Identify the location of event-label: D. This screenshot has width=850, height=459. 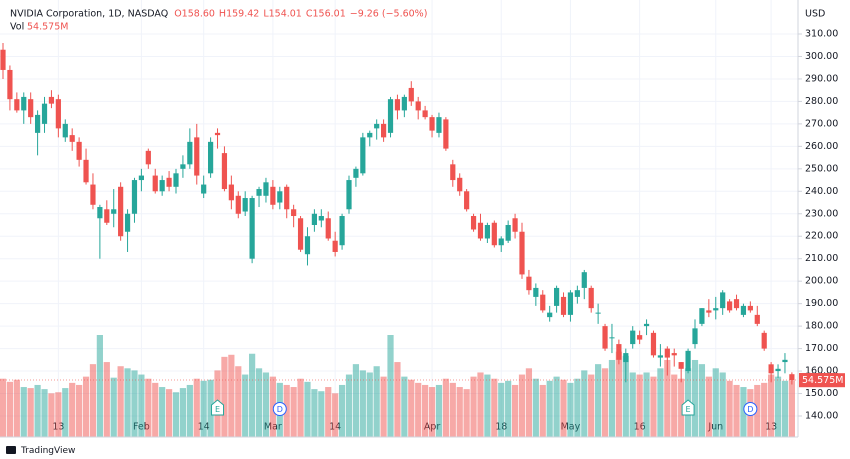
(750, 409).